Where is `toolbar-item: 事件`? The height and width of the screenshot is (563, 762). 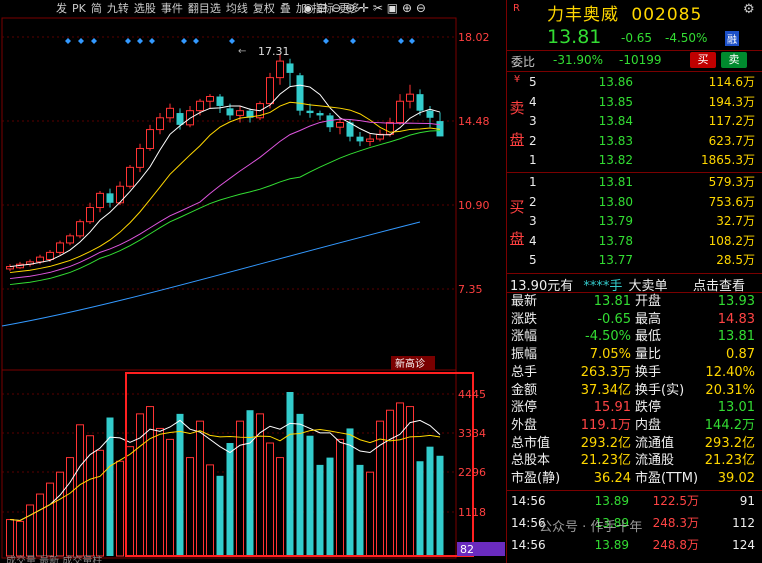
toolbar-item: 事件 is located at coordinates (171, 8).